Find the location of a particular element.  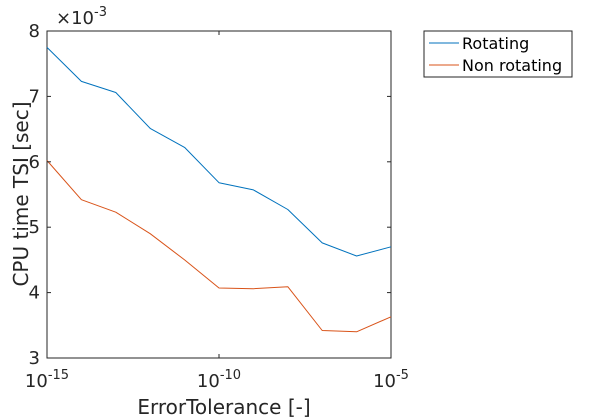

x-tick-label-exponent: -15 is located at coordinates (58, 375).